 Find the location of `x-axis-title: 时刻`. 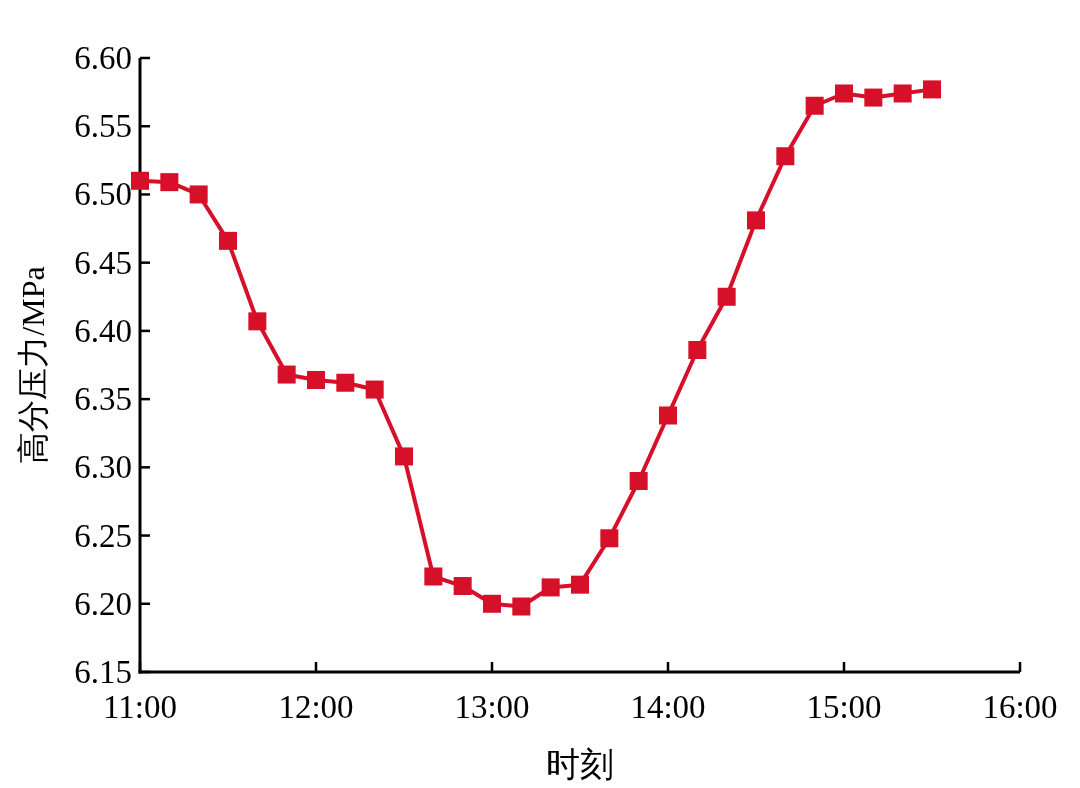

x-axis-title: 时刻 is located at coordinates (580, 764).